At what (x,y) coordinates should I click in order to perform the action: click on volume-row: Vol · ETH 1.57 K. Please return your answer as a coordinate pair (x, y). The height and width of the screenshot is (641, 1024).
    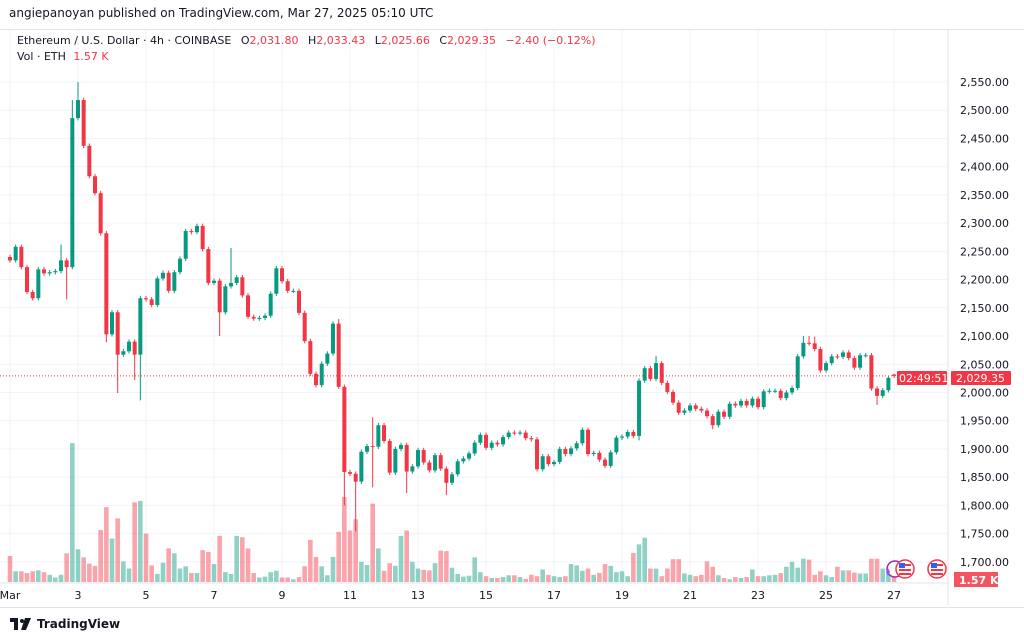
    Looking at the image, I should click on (306, 57).